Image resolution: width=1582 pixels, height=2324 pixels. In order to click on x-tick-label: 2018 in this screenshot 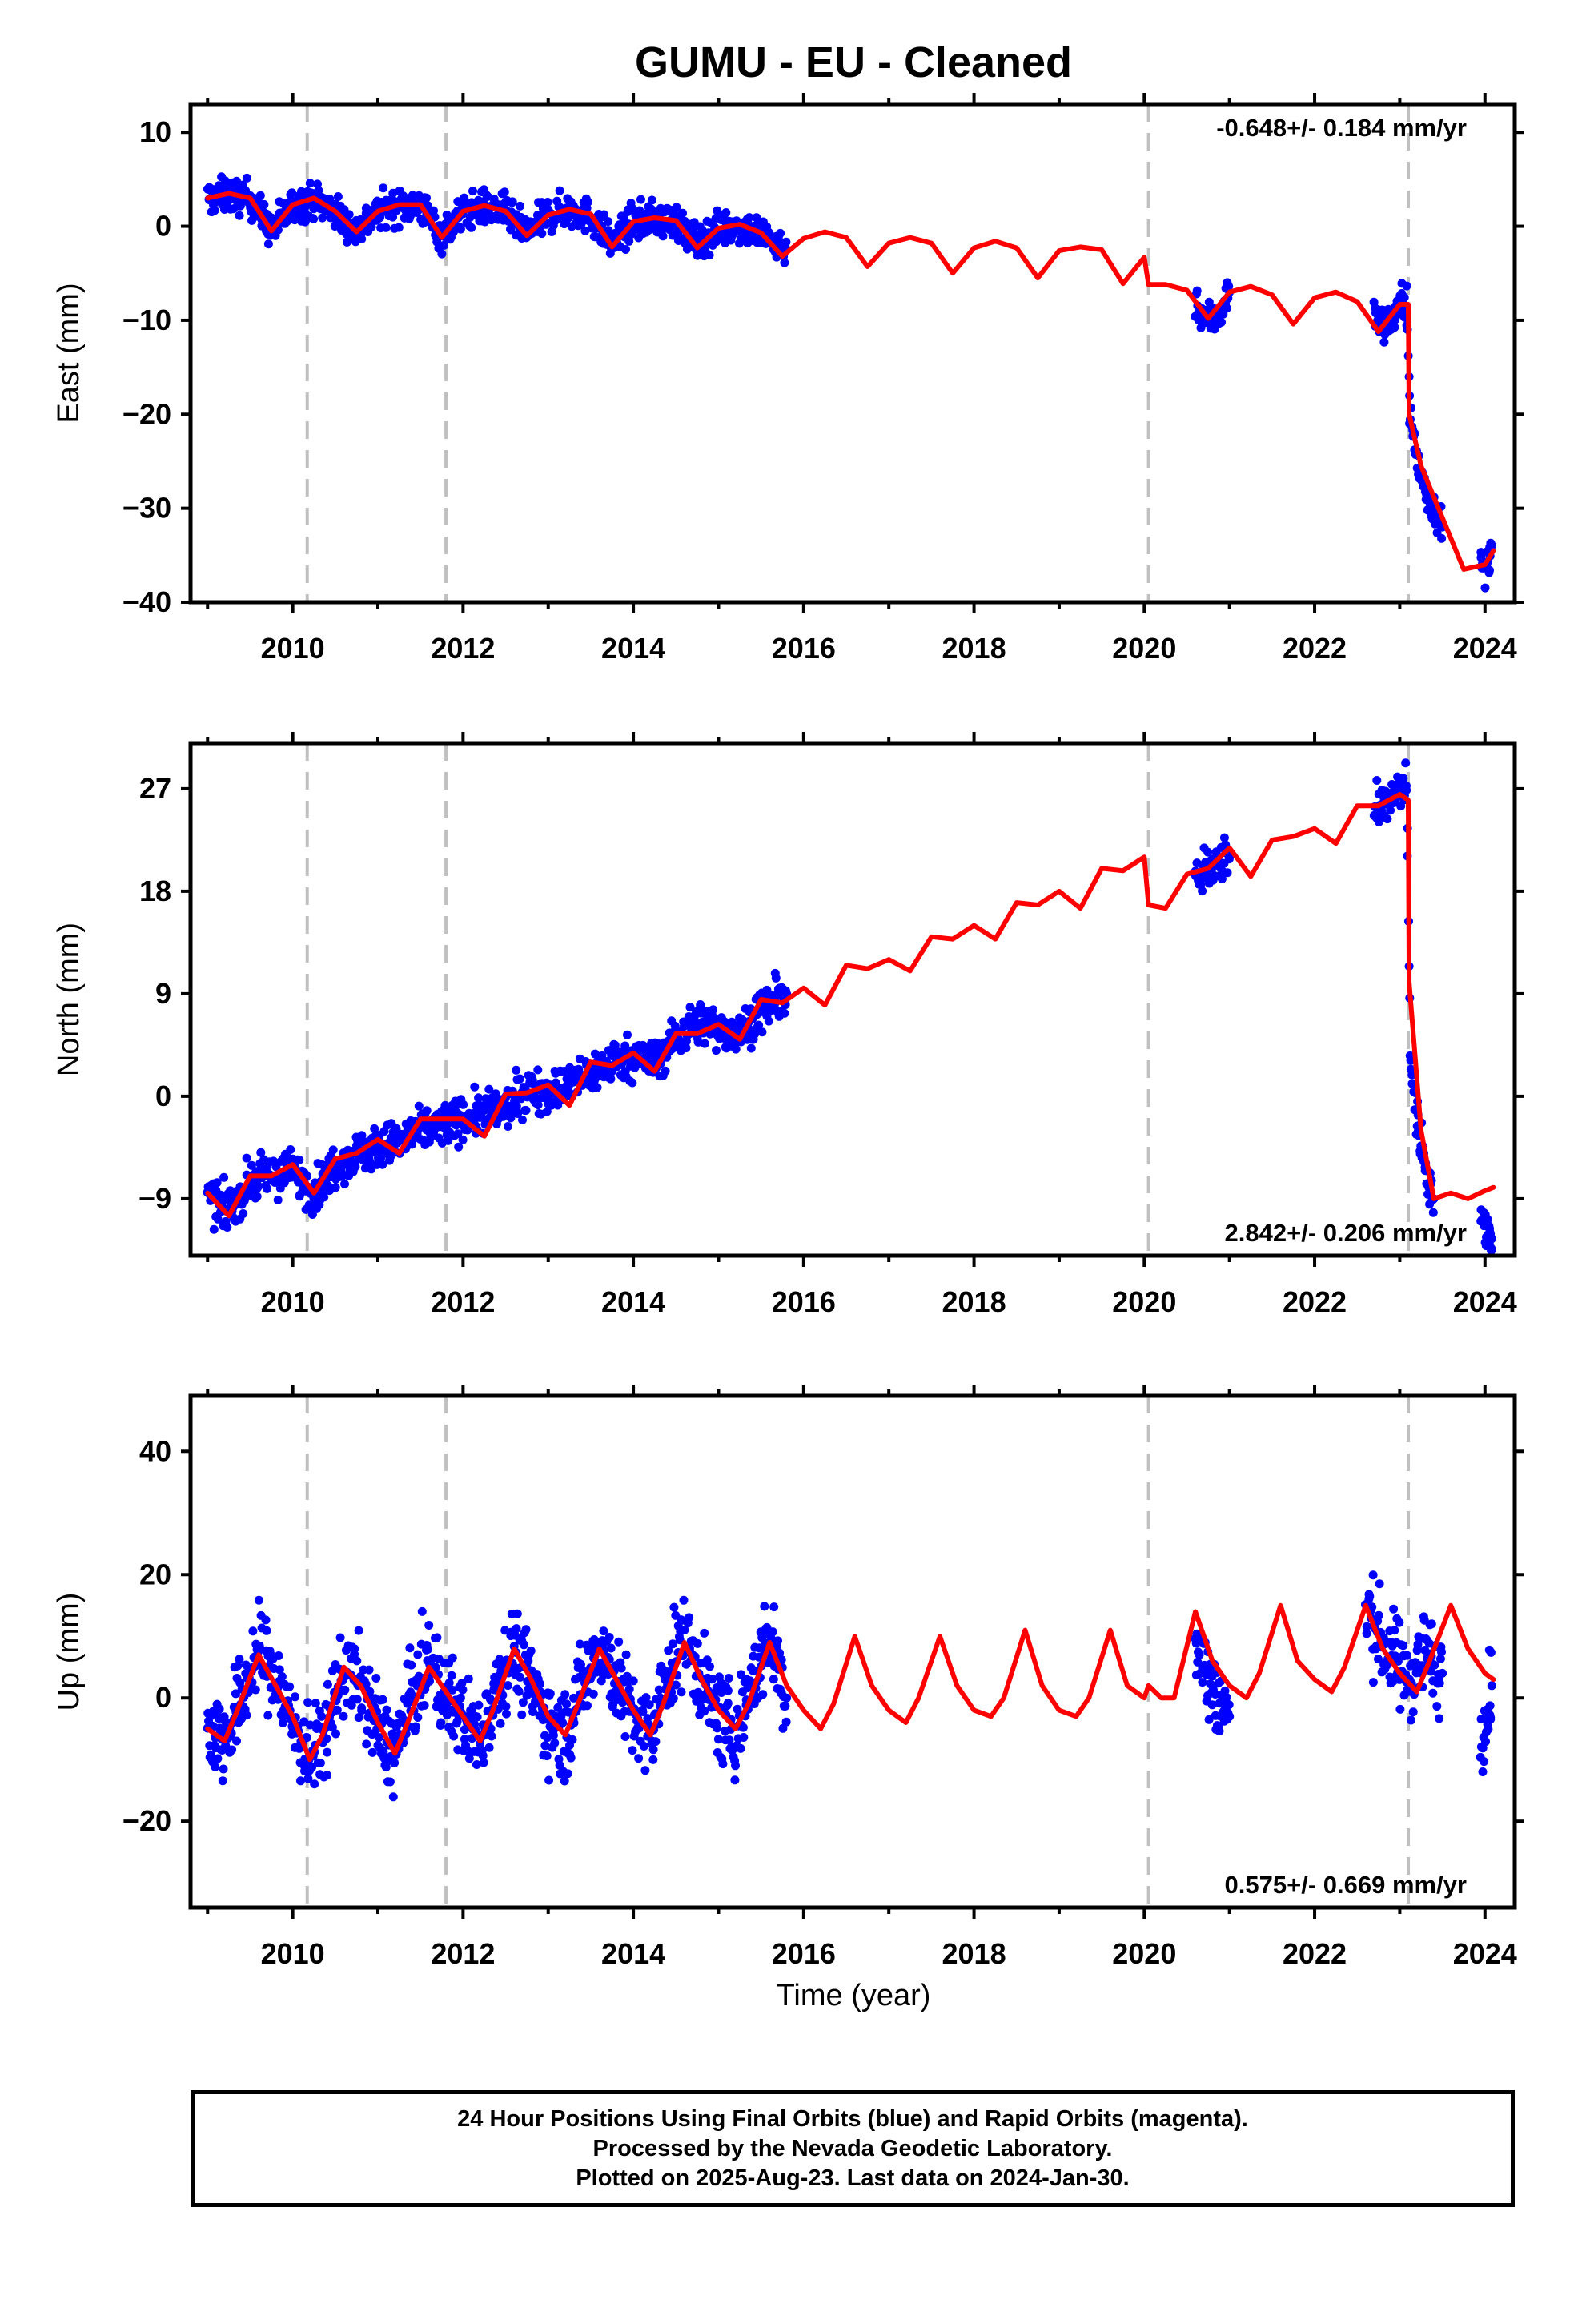, I will do `click(974, 1301)`.